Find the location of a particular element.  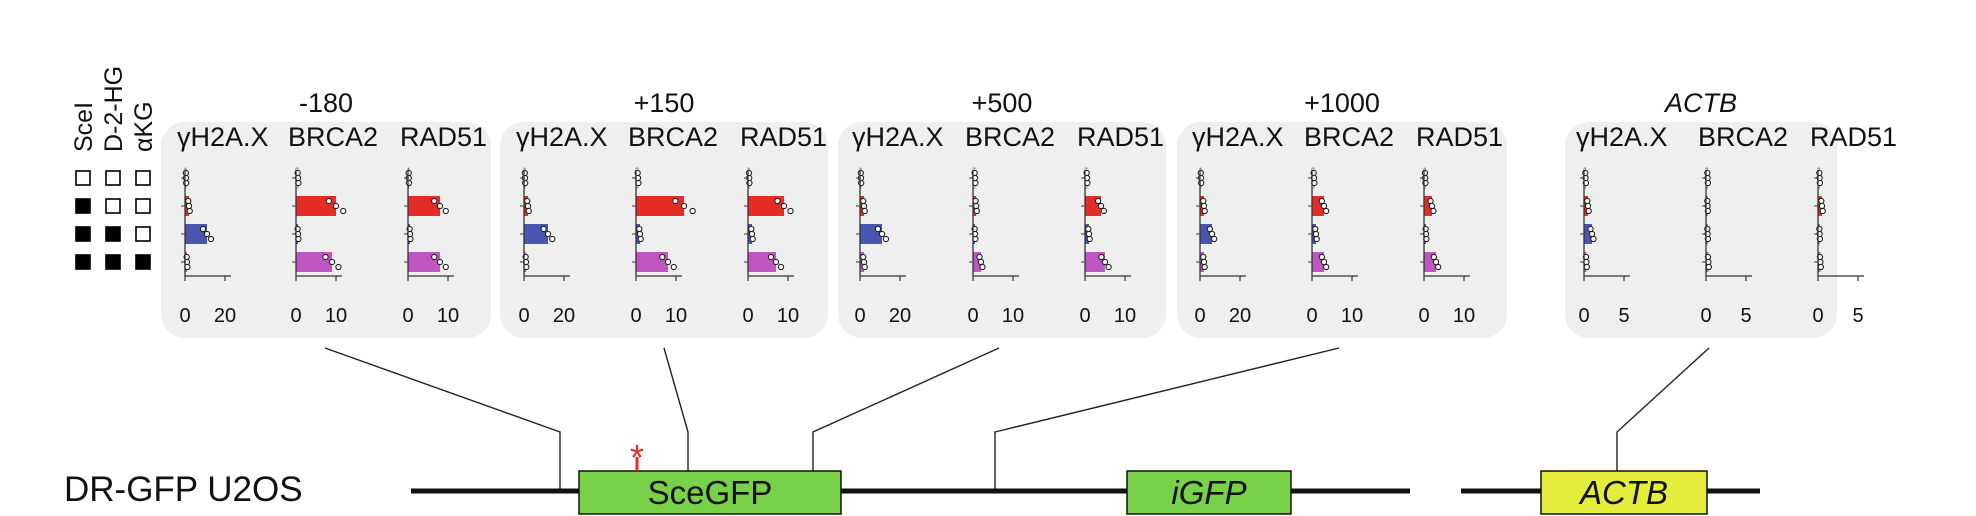

panel-bg is located at coordinates (1701, 230).